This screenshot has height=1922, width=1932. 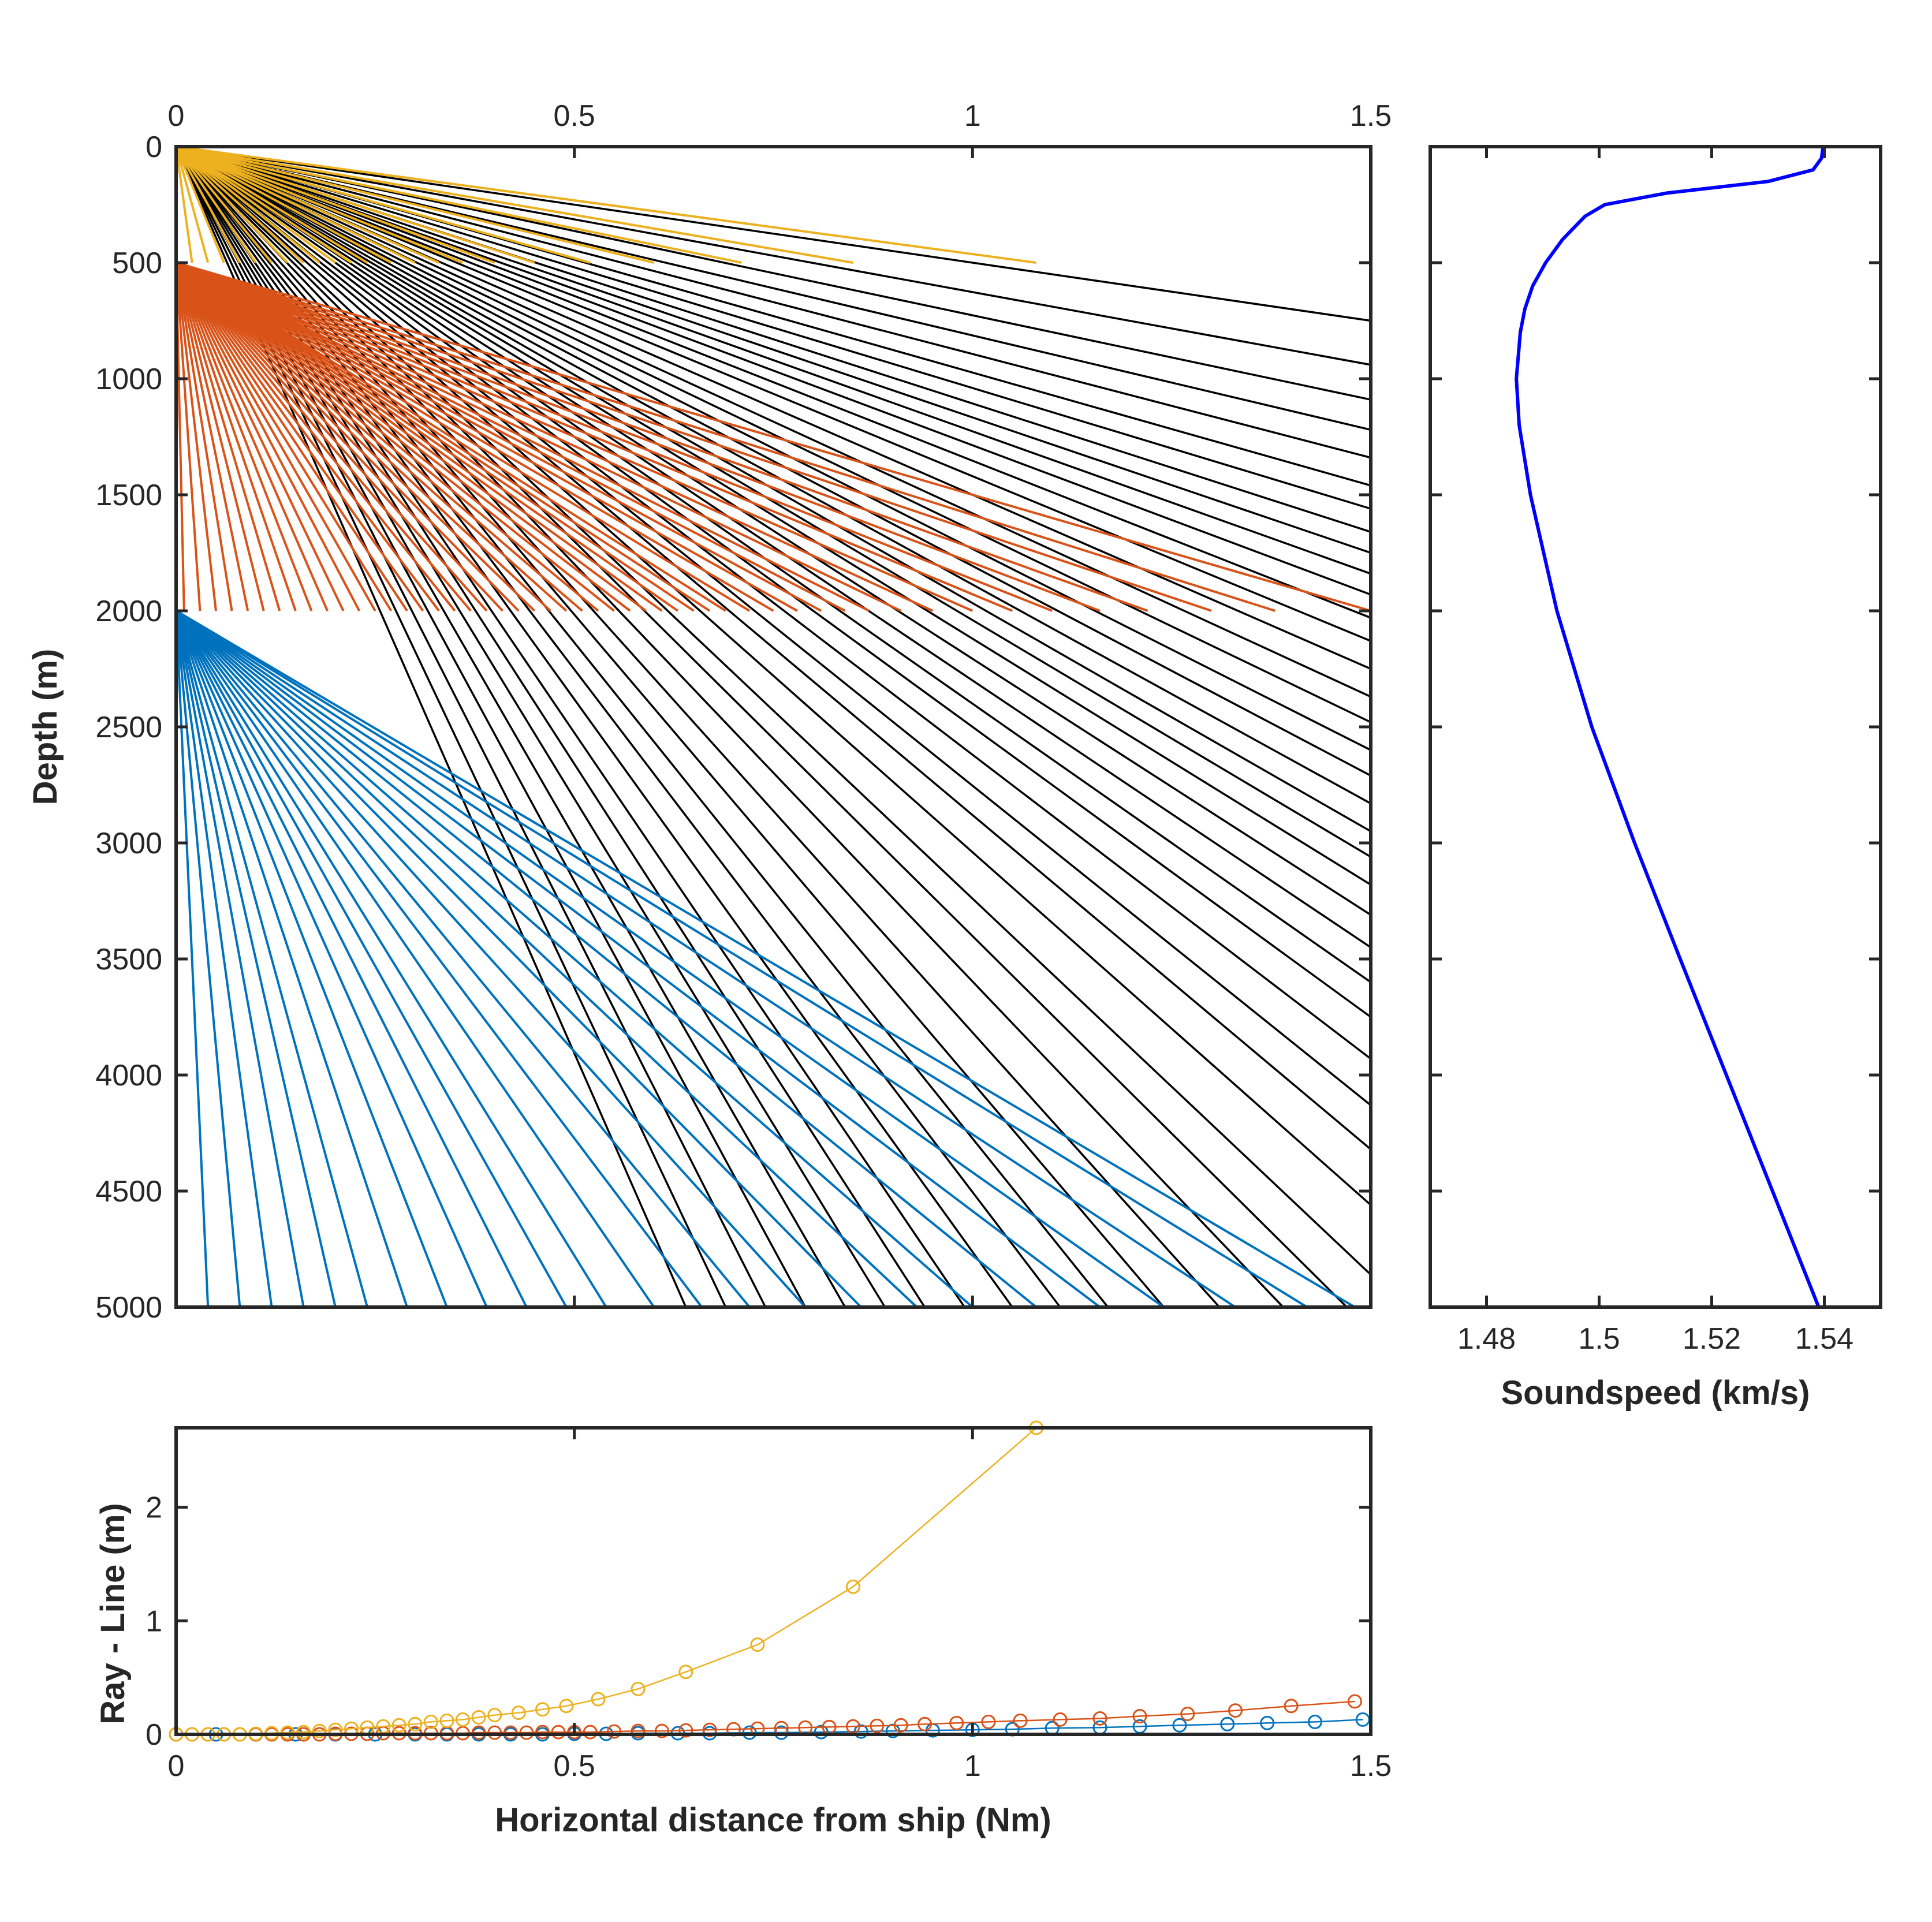 I want to click on y-tick-label: 0, so click(x=154, y=1735).